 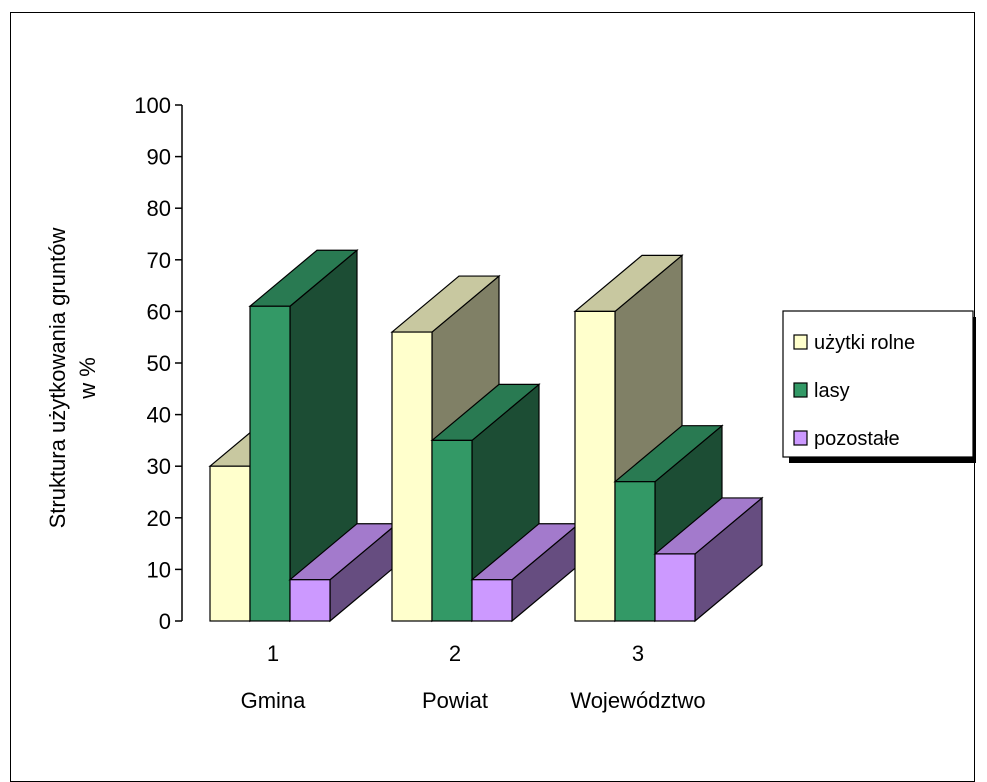 What do you see at coordinates (473, 677) in the screenshot?
I see `x-axis-labels: 1 Gmina 2 Powiat 3 Województwo` at bounding box center [473, 677].